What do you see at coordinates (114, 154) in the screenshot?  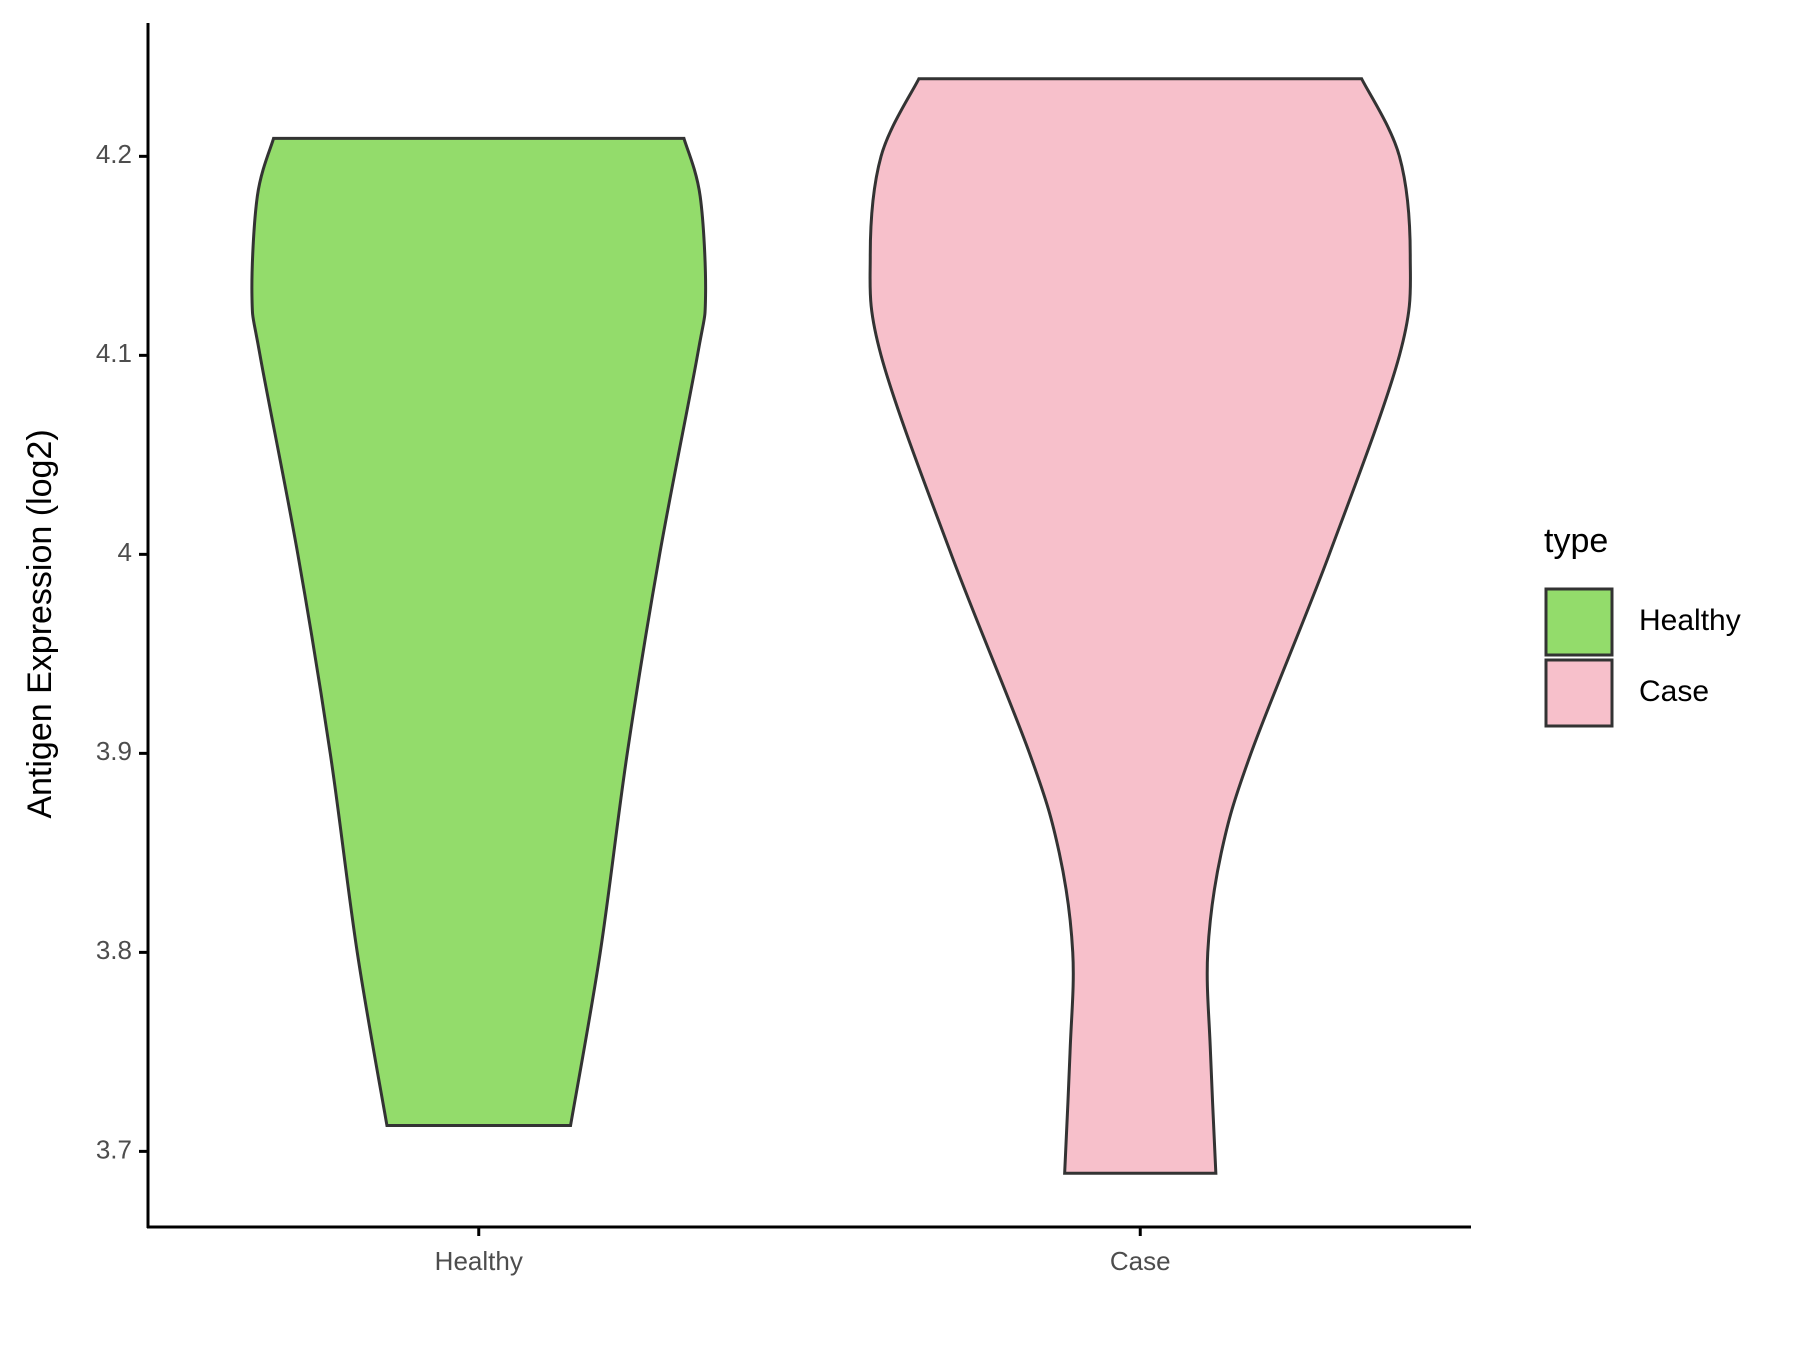 I see `y-tick-label: 4.2` at bounding box center [114, 154].